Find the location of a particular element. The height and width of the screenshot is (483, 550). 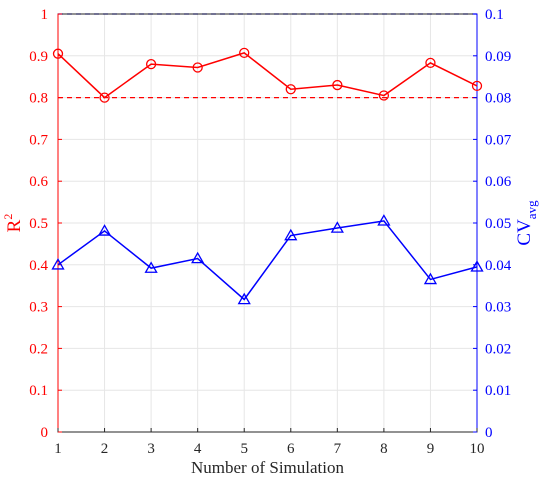

left-y-tick-label: 0.2 is located at coordinates (38, 349).